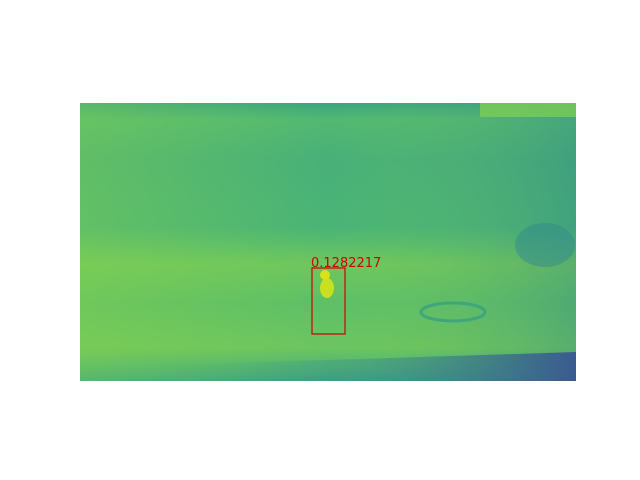 The width and height of the screenshot is (640, 480). What do you see at coordinates (327, 288) in the screenshot?
I see `object` at bounding box center [327, 288].